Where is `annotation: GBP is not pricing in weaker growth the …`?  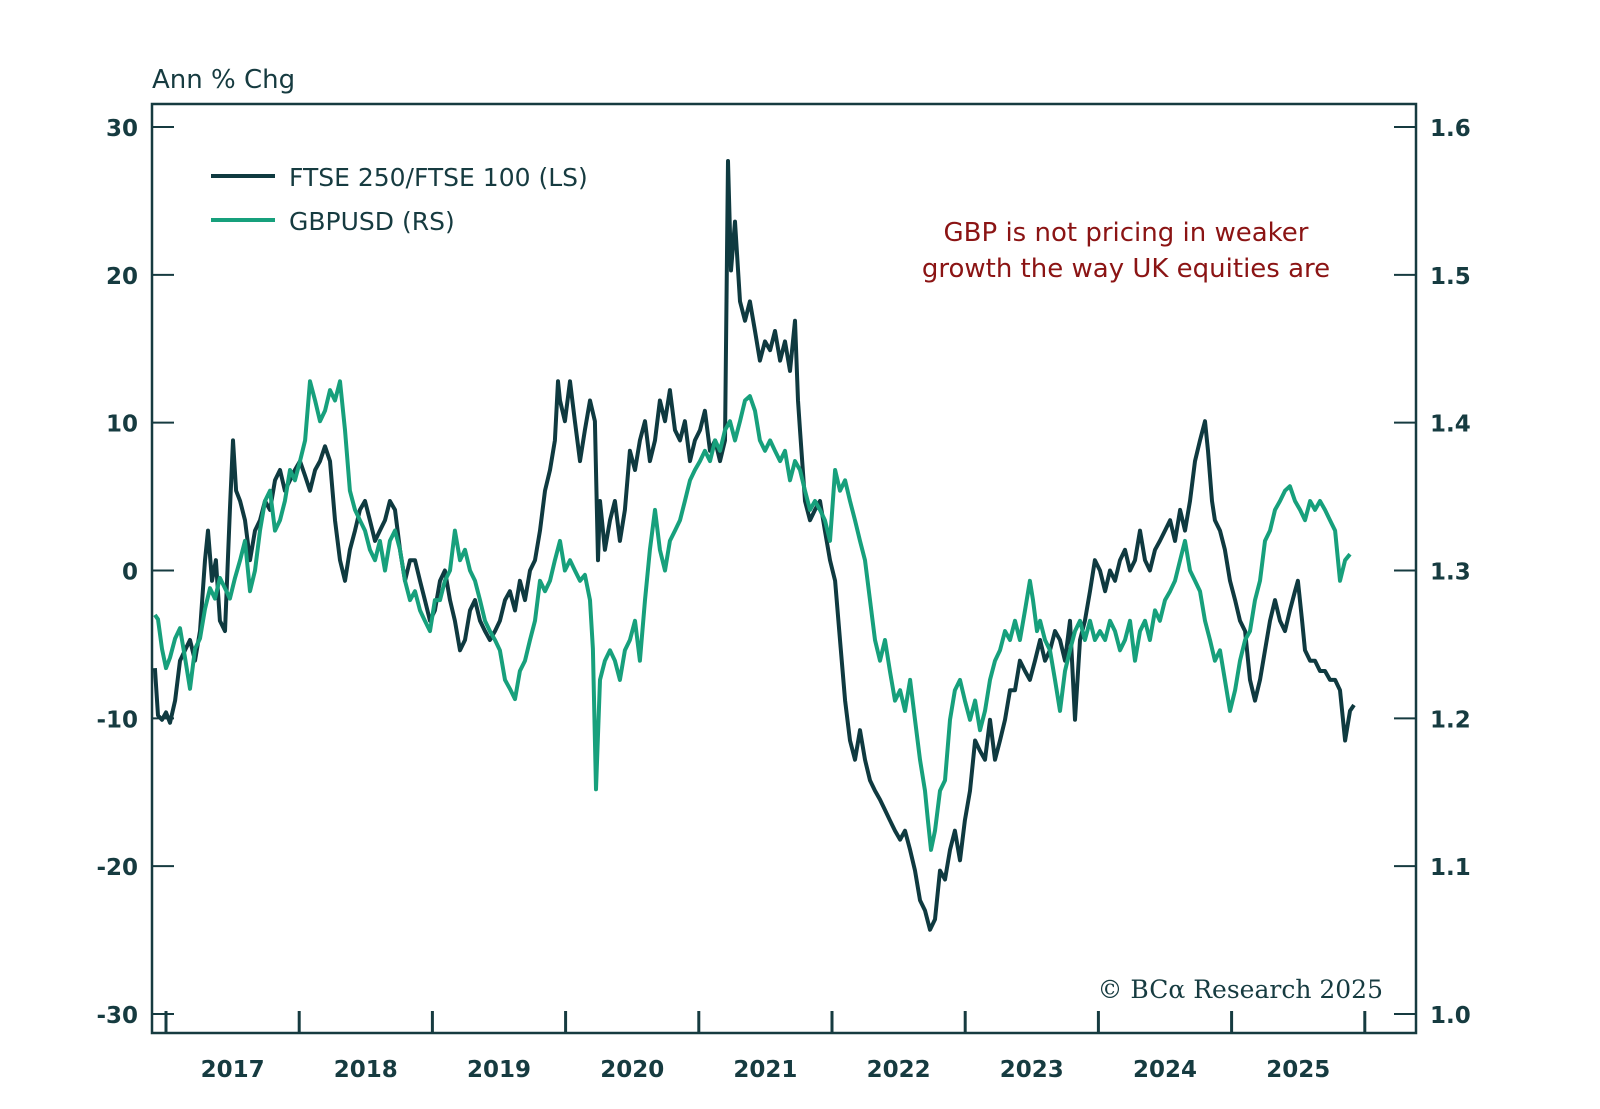
annotation: GBP is not pricing in weaker growth the … is located at coordinates (1126, 251).